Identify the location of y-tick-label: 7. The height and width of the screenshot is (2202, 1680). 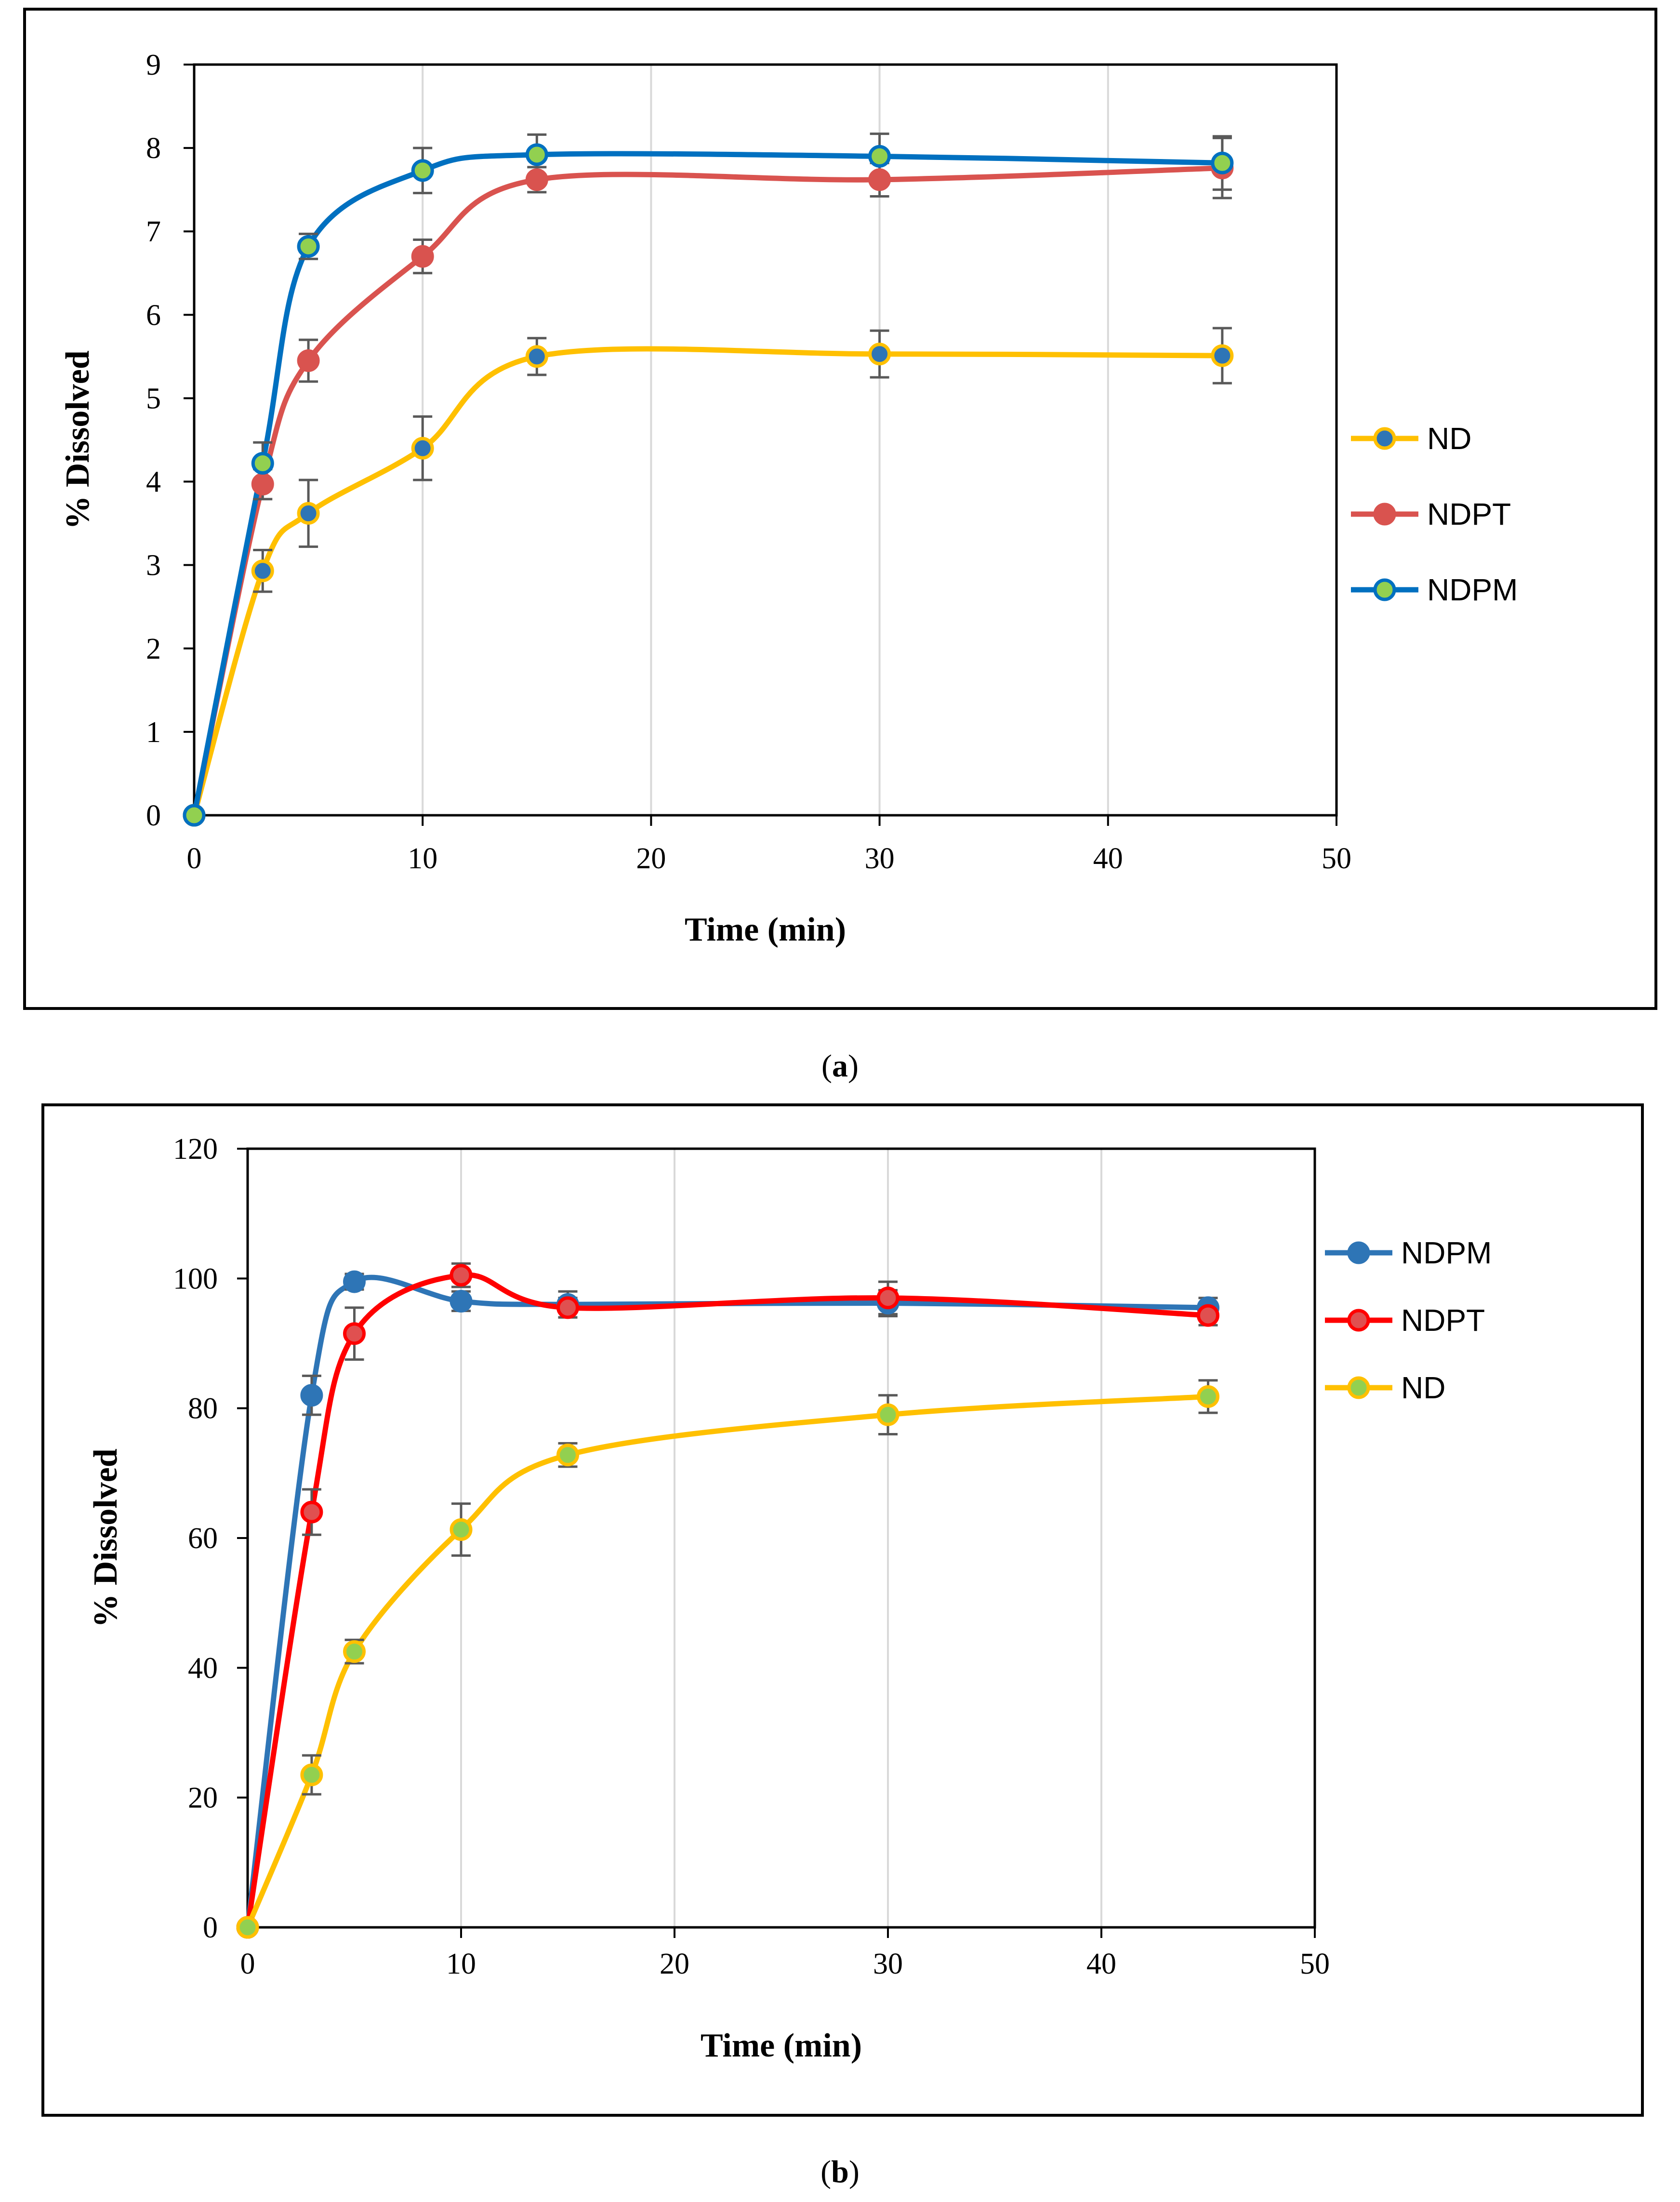
(153, 231).